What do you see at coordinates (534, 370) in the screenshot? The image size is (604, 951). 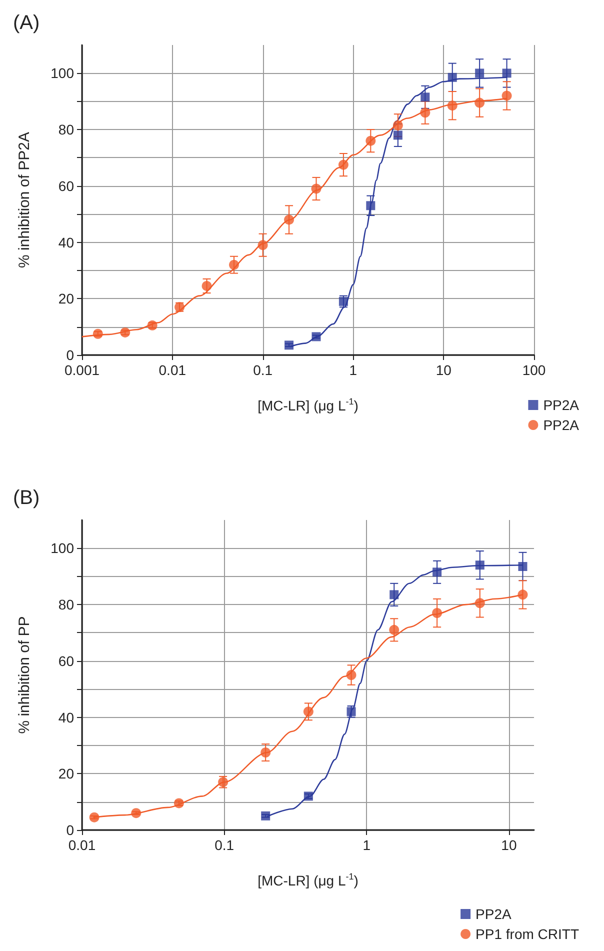 I see `x-tick-label: 100` at bounding box center [534, 370].